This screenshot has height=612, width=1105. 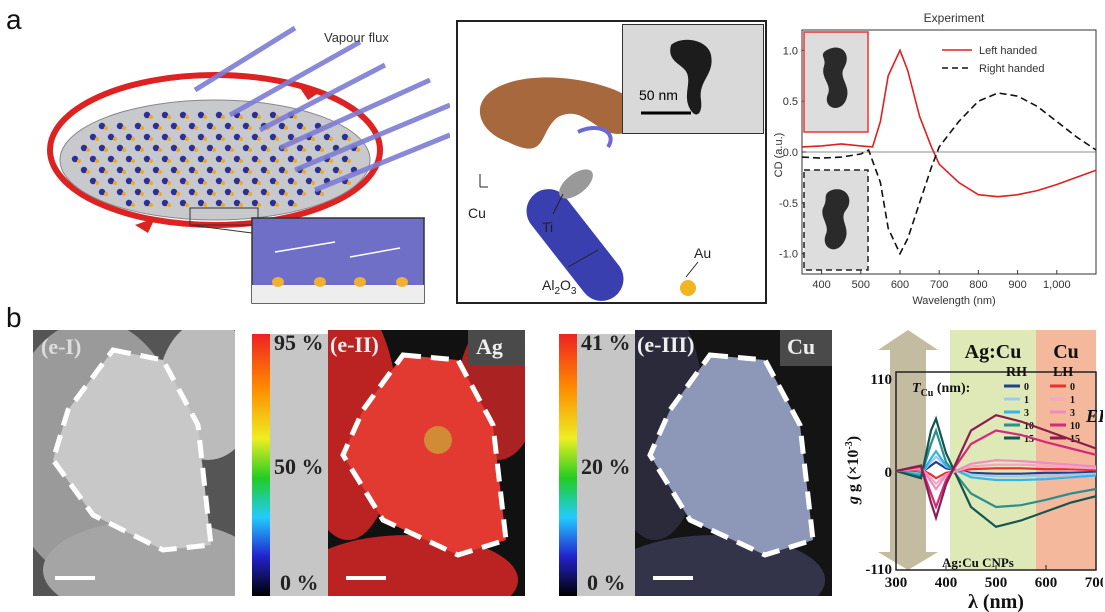 I want to click on legend-value-rh: 10, so click(x=1029, y=426).